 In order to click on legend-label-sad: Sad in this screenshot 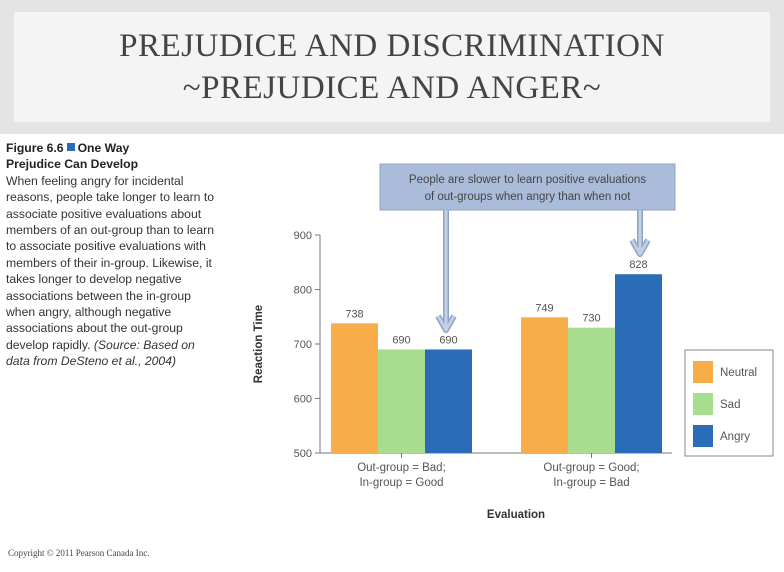, I will do `click(730, 405)`.